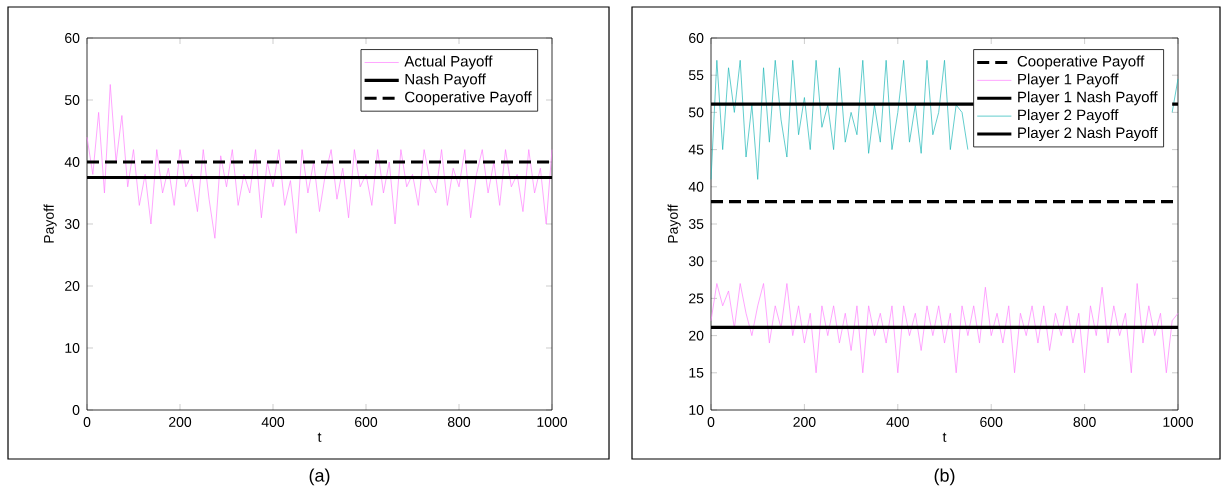 This screenshot has height=494, width=1226. I want to click on legend-label: Player 2 Nash Payoff, so click(1088, 134).